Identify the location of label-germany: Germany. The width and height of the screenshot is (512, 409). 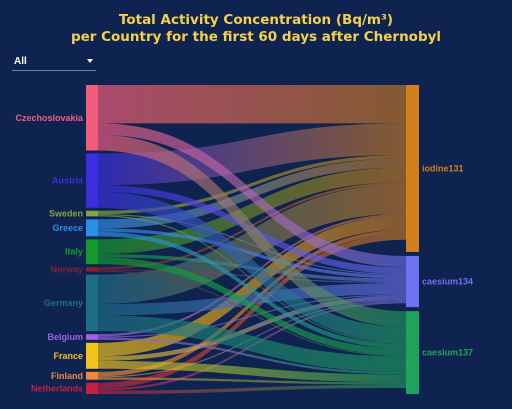
(63, 303).